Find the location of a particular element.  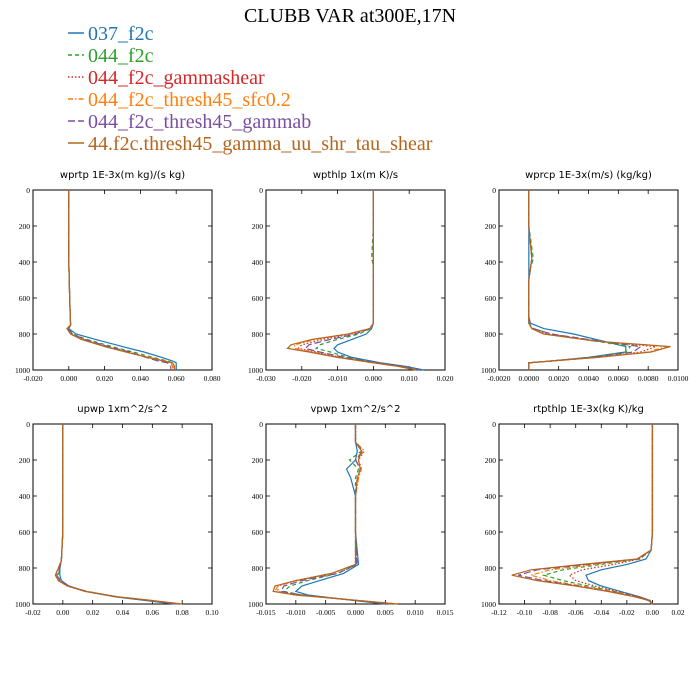

legend-label: 037_f2c is located at coordinates (121, 34).